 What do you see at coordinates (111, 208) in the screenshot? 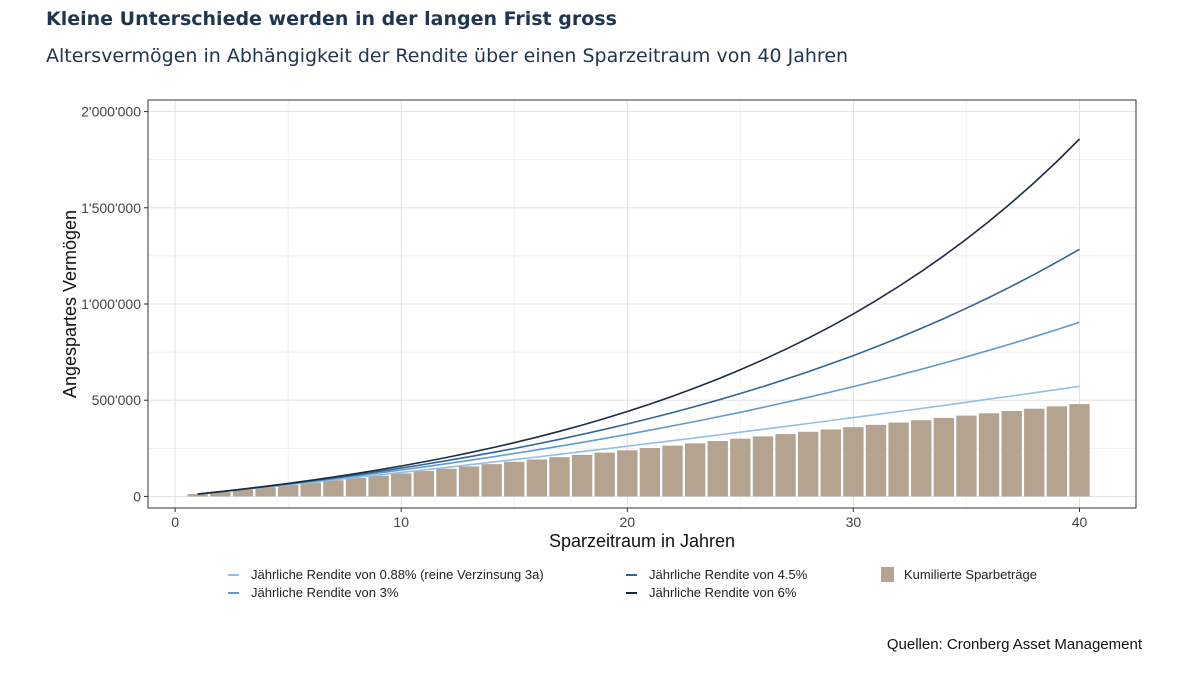
I see `y-tick-label: 1'500'000` at bounding box center [111, 208].